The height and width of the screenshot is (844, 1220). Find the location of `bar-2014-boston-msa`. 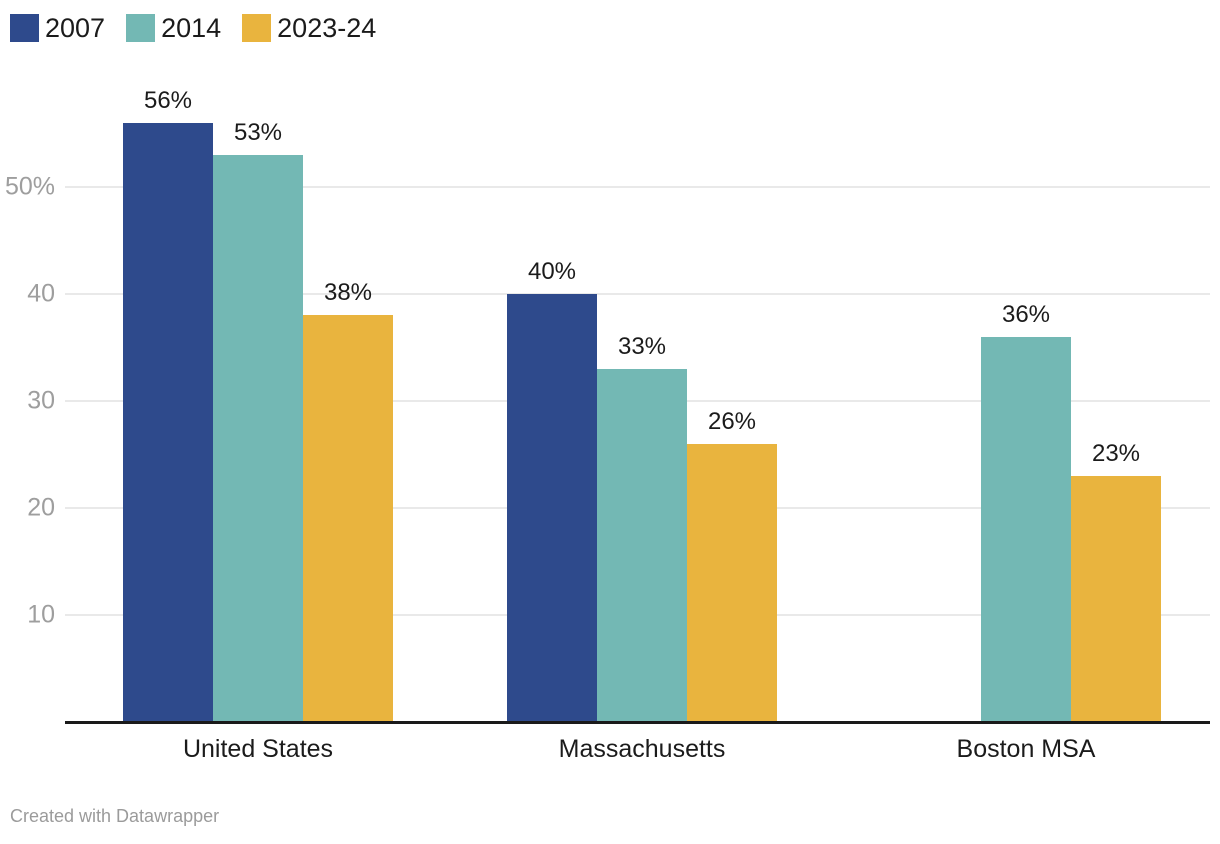

bar-2014-boston-msa is located at coordinates (1026, 529).